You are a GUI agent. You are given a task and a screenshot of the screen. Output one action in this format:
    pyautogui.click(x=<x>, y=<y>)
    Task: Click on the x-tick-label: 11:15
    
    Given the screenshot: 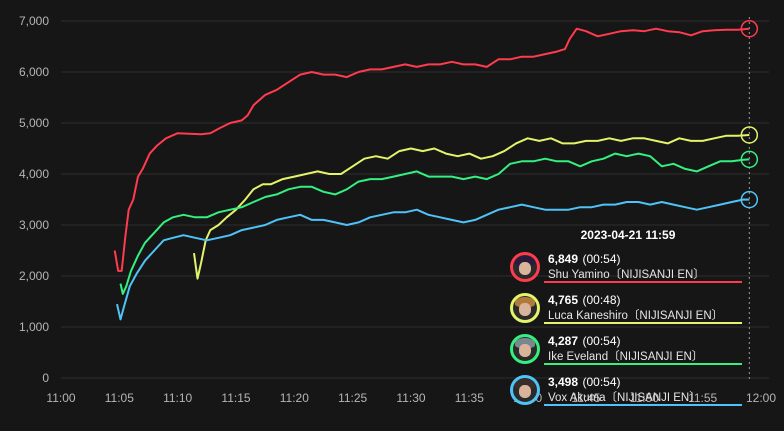 What is the action you would take?
    pyautogui.click(x=235, y=398)
    